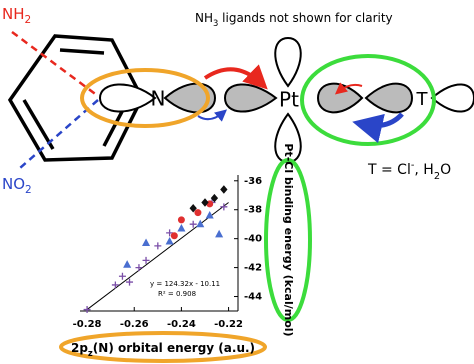 The height and width of the screenshot is (364, 474). I want to click on note-part: 3, so click(215, 23).